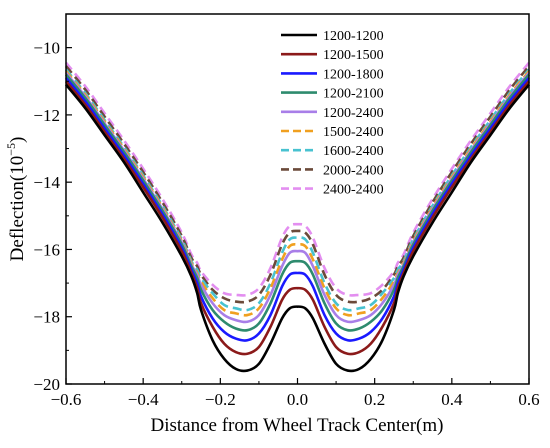 The width and height of the screenshot is (550, 448). I want to click on y-axis-label-main: Deflection(10, so click(17, 209).